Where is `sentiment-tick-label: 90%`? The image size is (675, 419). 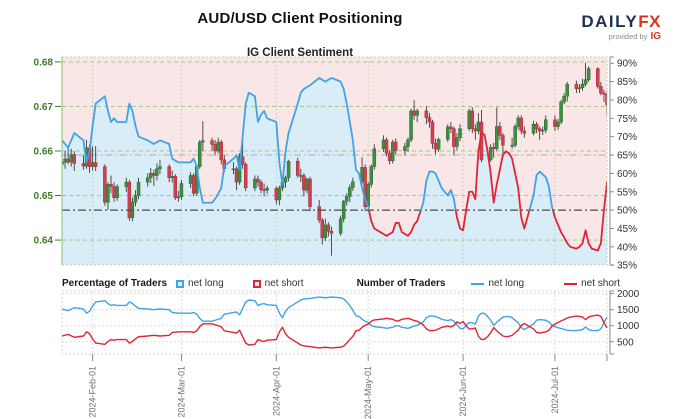 sentiment-tick-label: 90% is located at coordinates (627, 64).